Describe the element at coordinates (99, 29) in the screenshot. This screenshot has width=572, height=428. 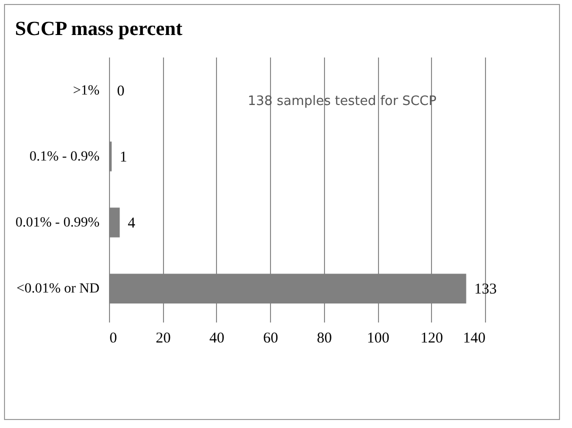
I see `chart-title: SCCP mass percent` at that location.